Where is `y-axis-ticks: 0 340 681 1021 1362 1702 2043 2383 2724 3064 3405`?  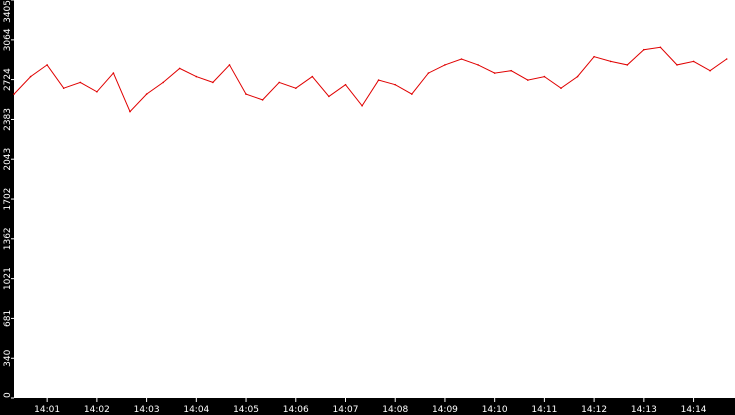 y-axis-ticks: 0 340 681 1021 1362 1702 2043 2383 2724 3064 3405 is located at coordinates (8, 199).